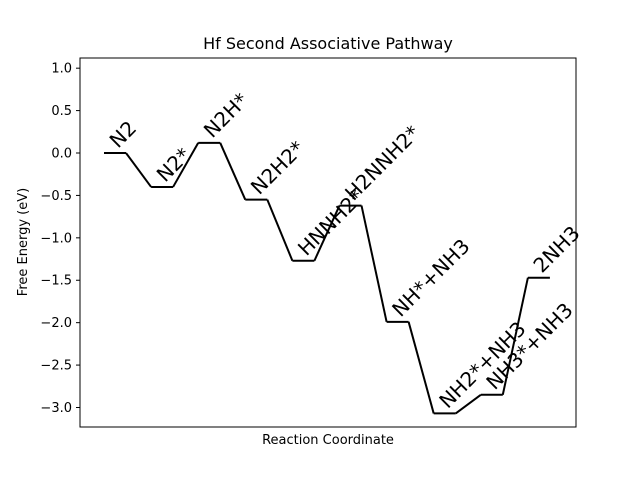 The height and width of the screenshot is (480, 640). I want to click on y-tick-label: 0.5, so click(61, 111).